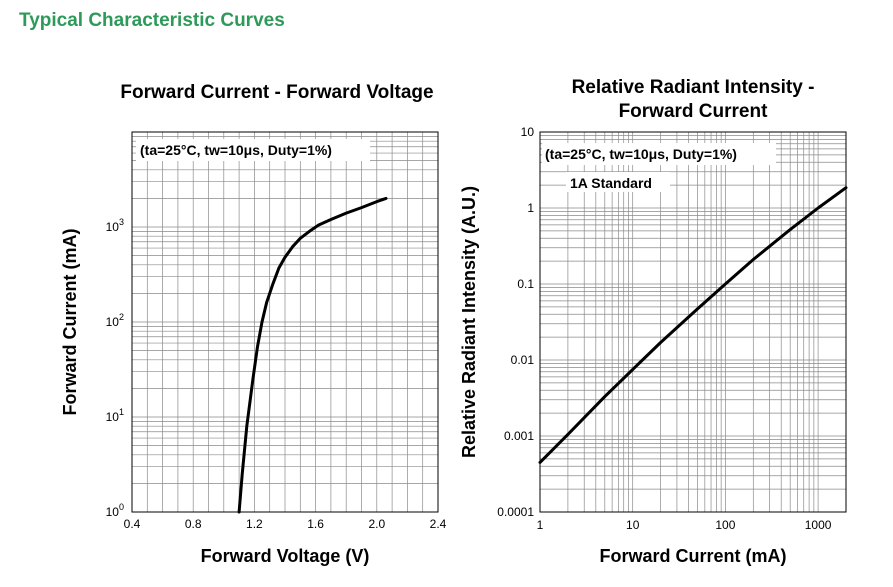  What do you see at coordinates (115, 320) in the screenshot?
I see `chart1-y-tick-label: 10²` at bounding box center [115, 320].